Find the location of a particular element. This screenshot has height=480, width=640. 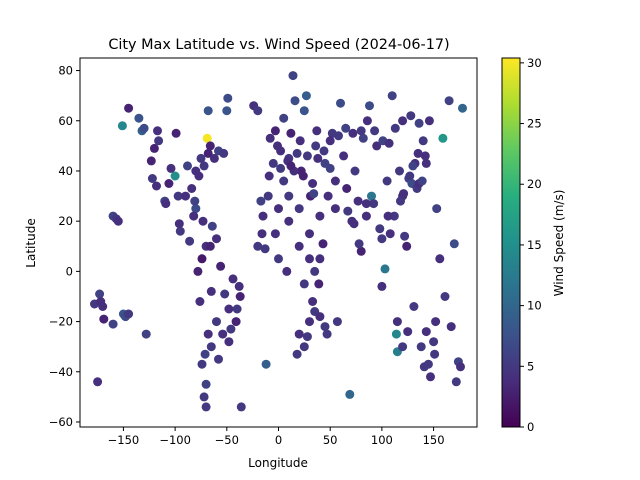

colorbar-tick-label: 25 is located at coordinates (534, 124).